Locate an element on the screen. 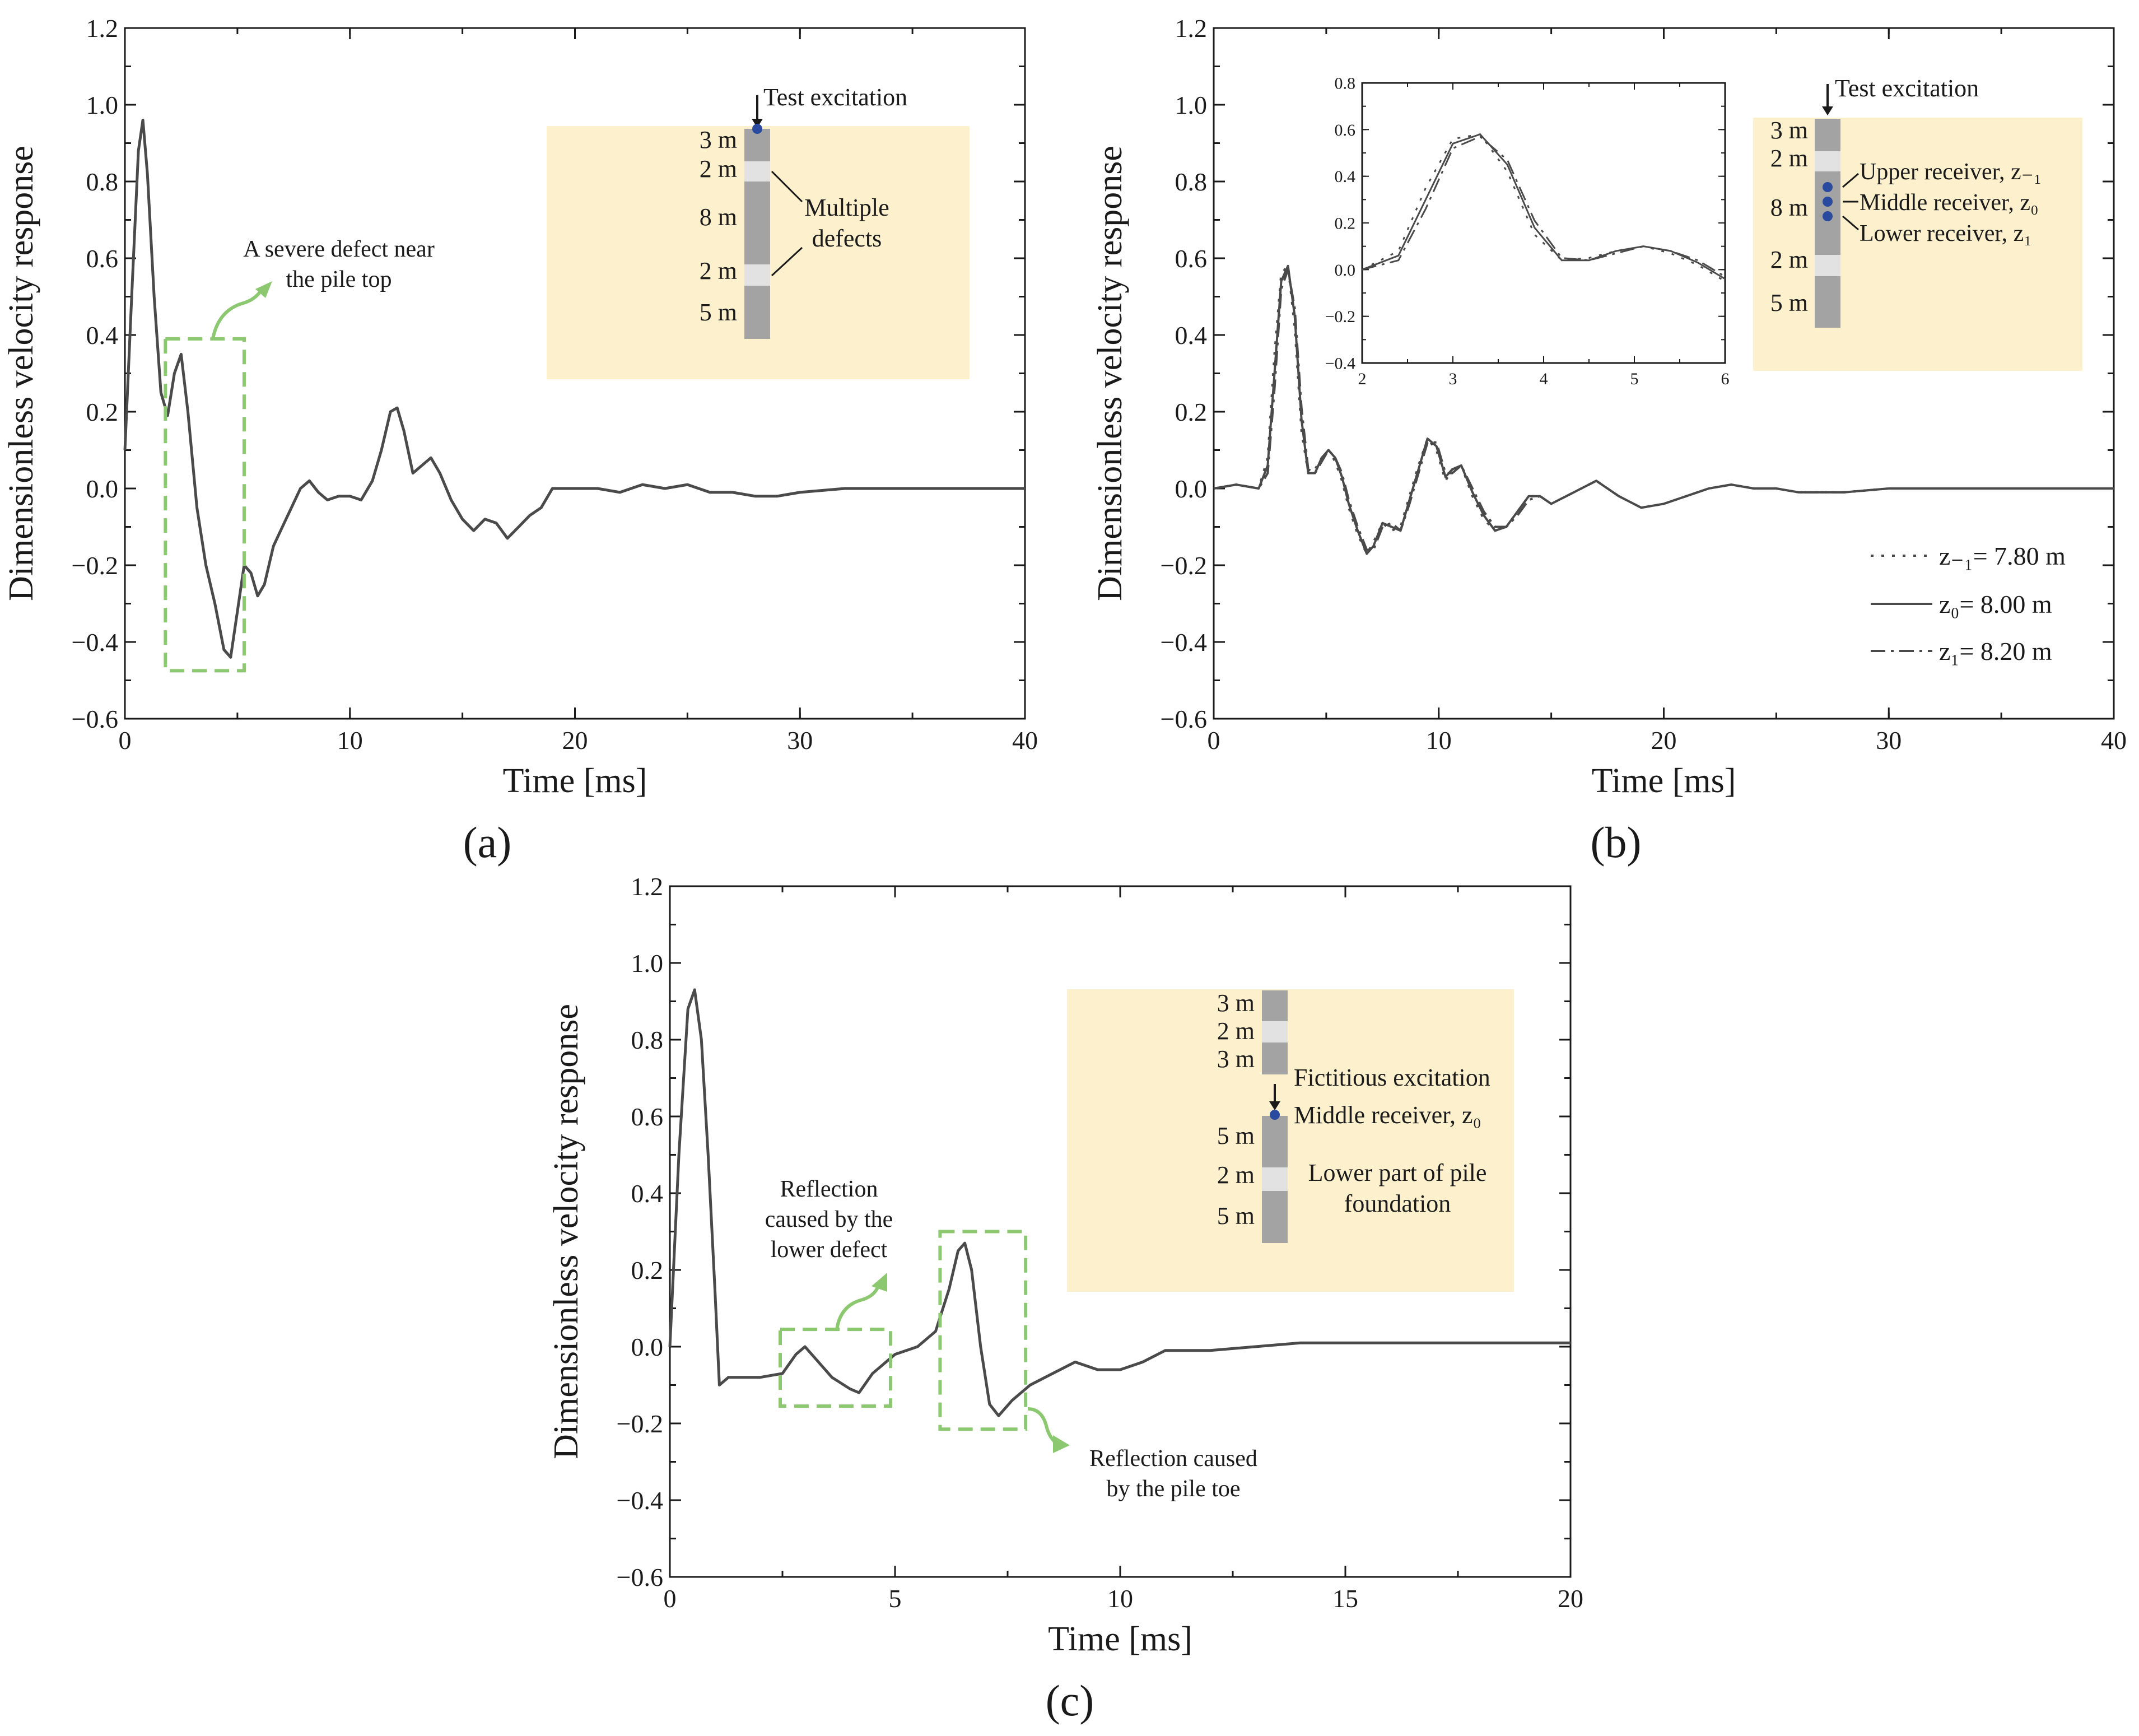 This screenshot has width=2139, height=1736. middle-receiver-dot is located at coordinates (1828, 202).